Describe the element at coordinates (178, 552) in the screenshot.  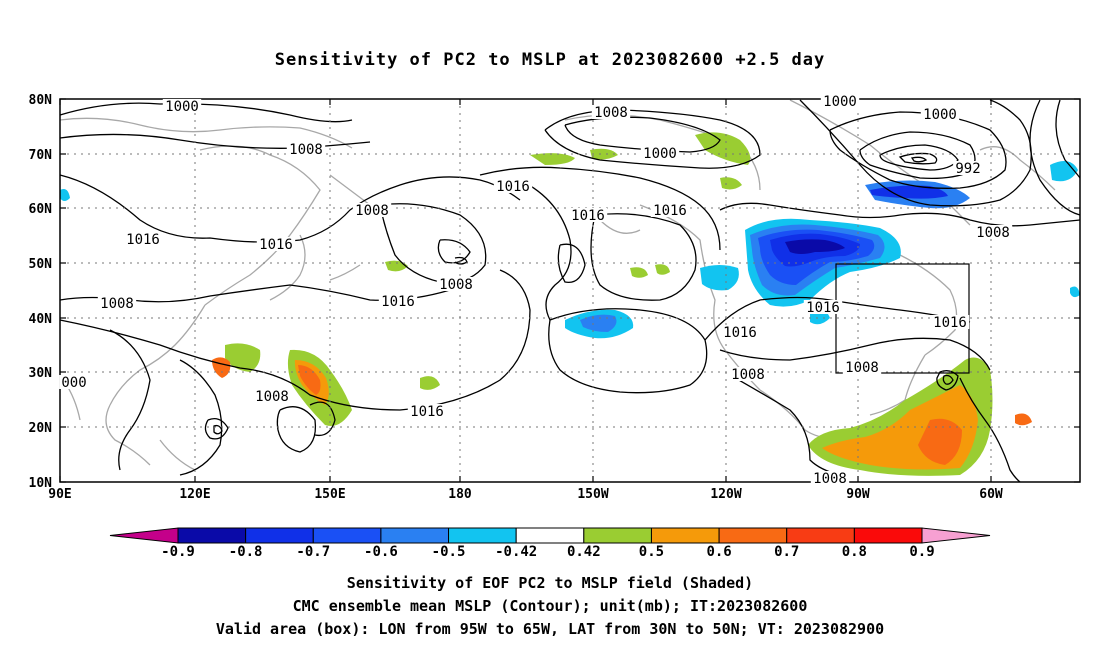
I see `colorbar-label: -0.9` at that location.